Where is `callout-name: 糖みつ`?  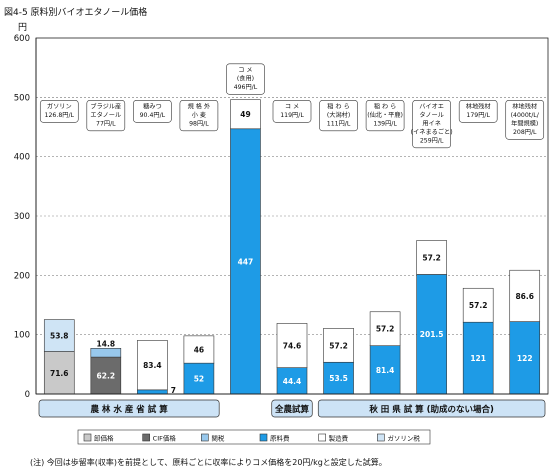
callout-name: 糖みつ is located at coordinates (152, 106).